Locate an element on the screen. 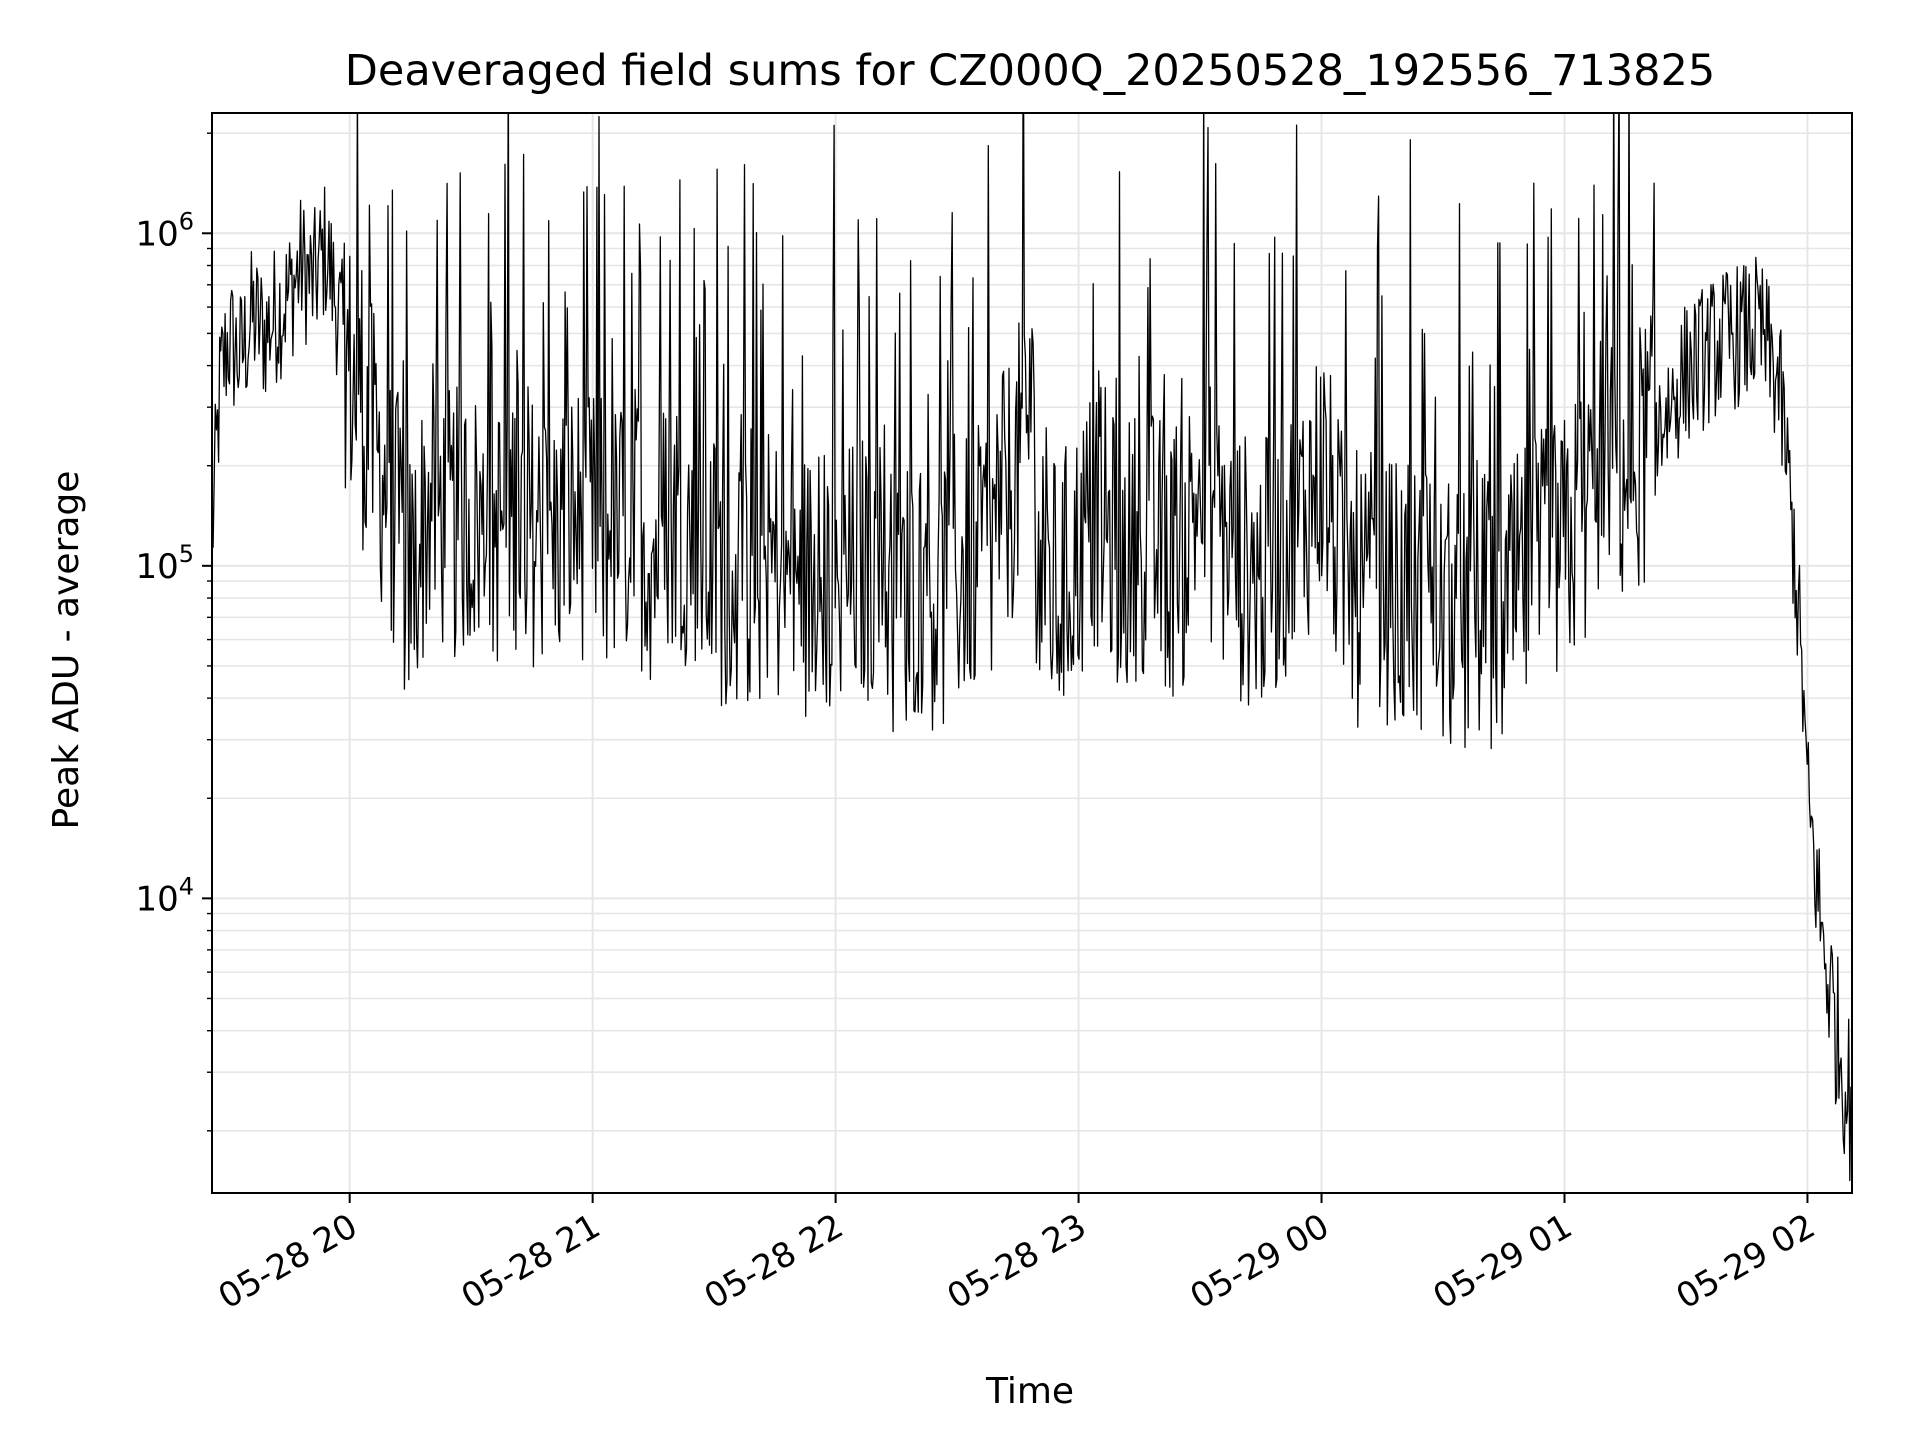 The image size is (1920, 1440). y-tick-label: 10⁴ is located at coordinates (164, 895).